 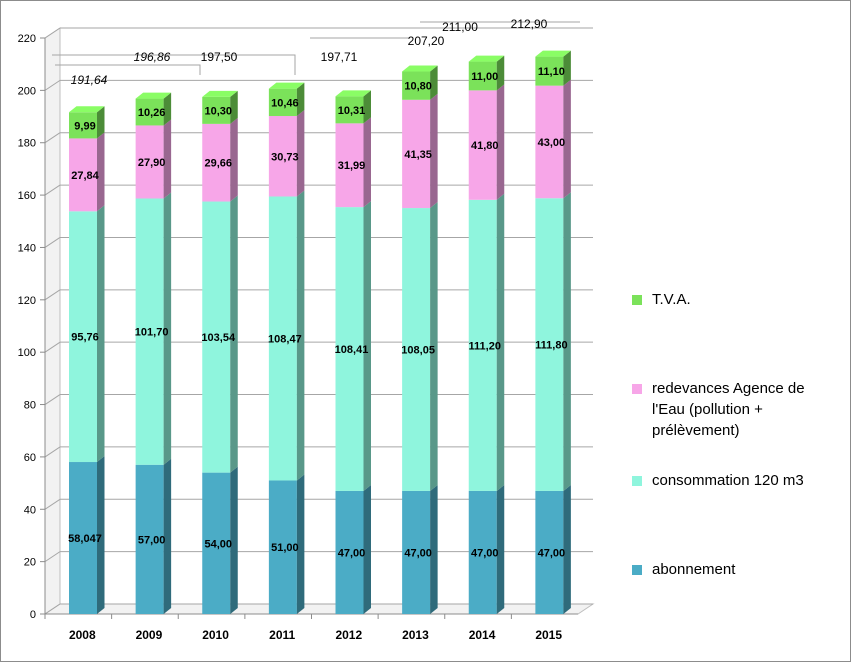 What do you see at coordinates (485, 146) in the screenshot?
I see `data-label: 41,80` at bounding box center [485, 146].